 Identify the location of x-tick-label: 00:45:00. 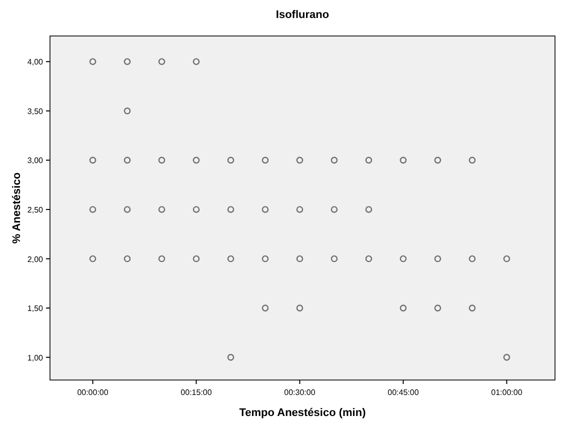
(404, 392).